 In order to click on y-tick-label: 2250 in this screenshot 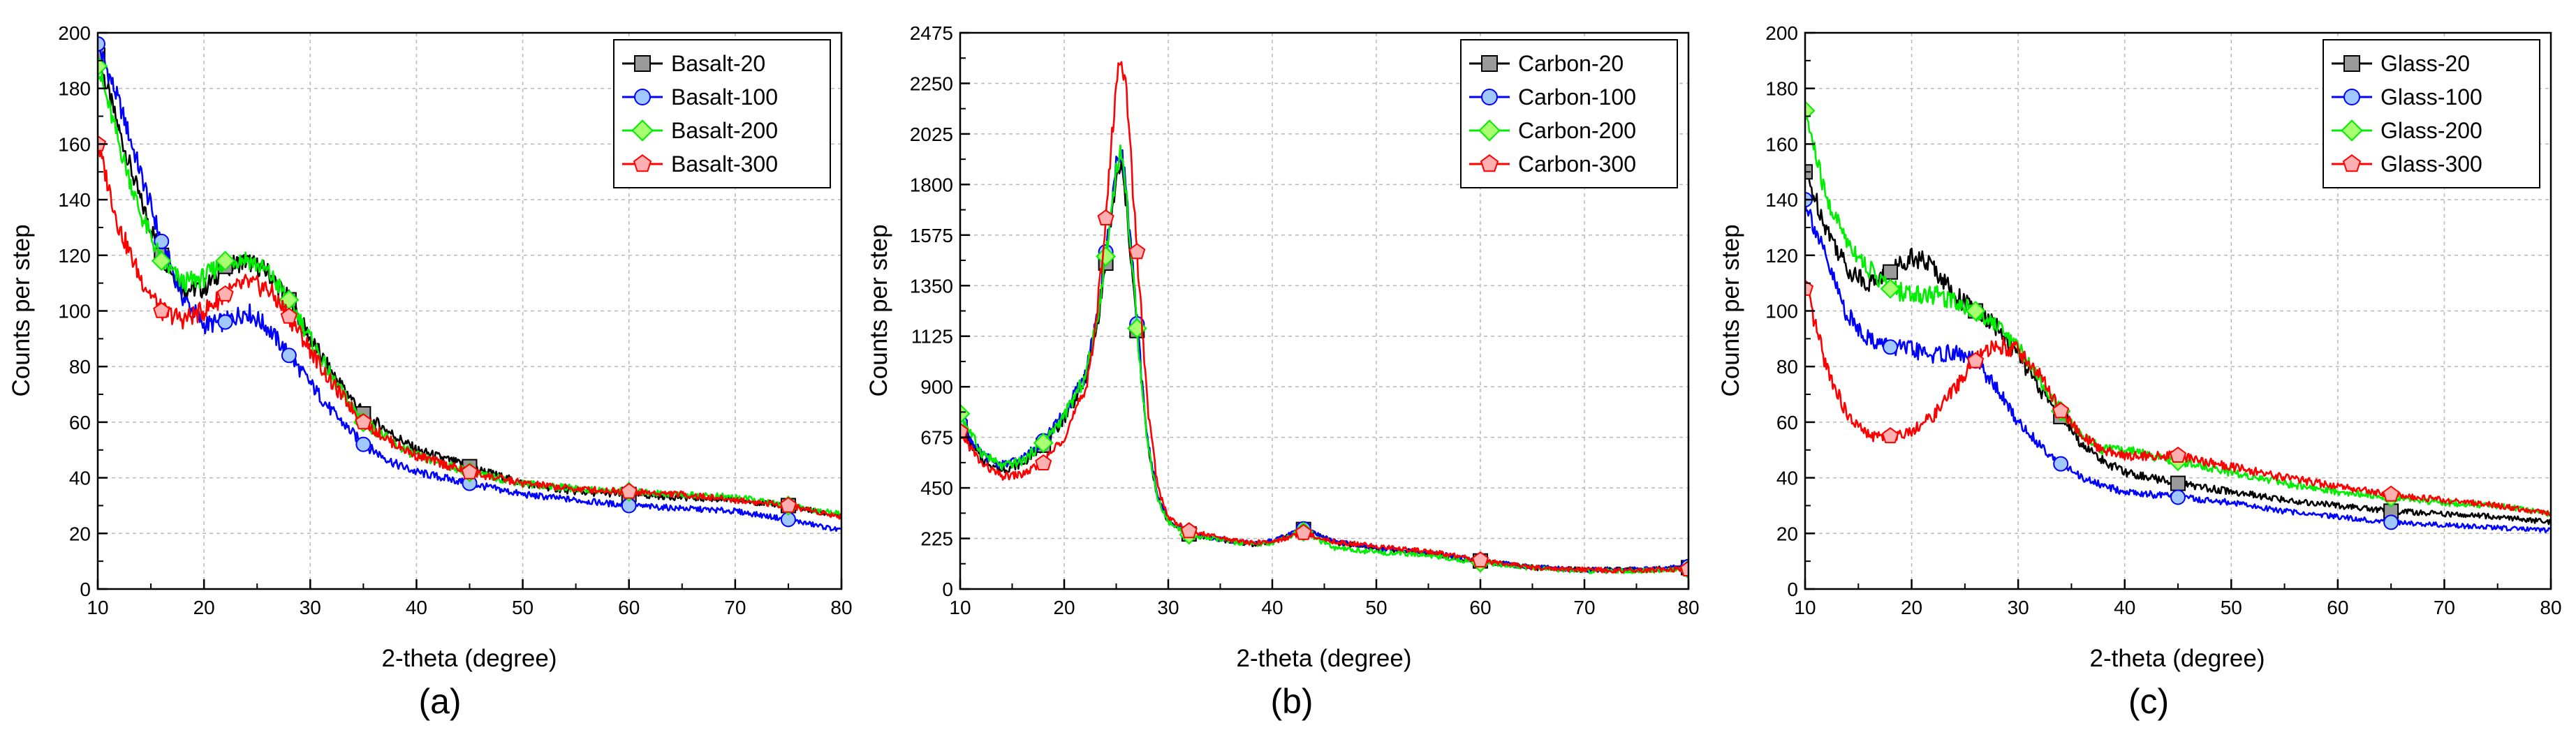, I will do `click(931, 83)`.